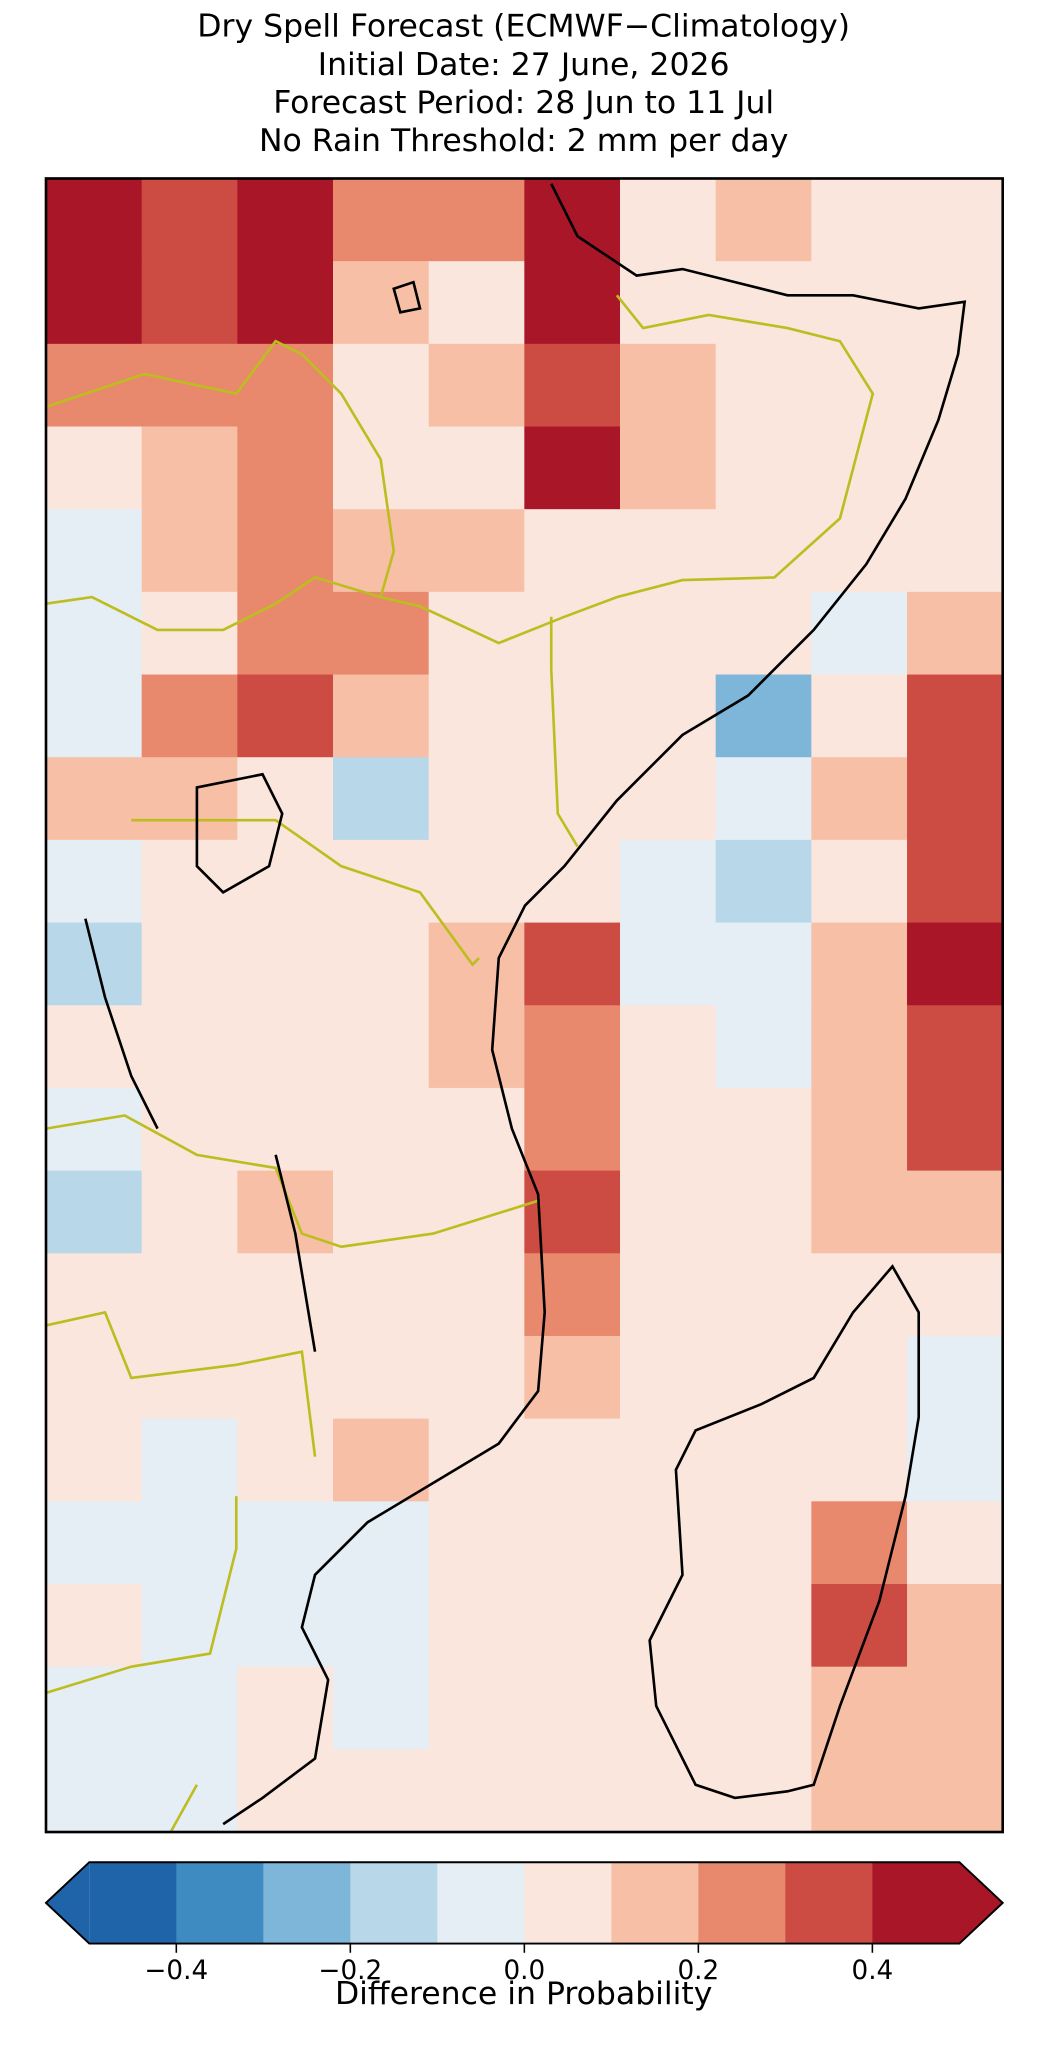  I want to click on title-line: Dry Spell Forecast (ECMWF−Climatology), so click(523, 27).